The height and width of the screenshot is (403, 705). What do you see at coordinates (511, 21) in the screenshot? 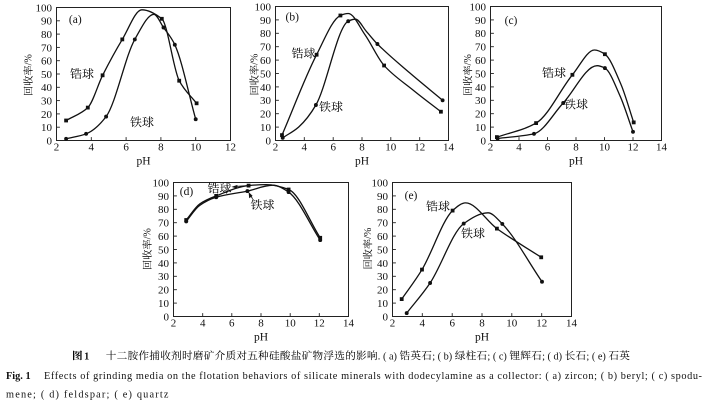
I see `svg-text: (c)` at bounding box center [511, 21].